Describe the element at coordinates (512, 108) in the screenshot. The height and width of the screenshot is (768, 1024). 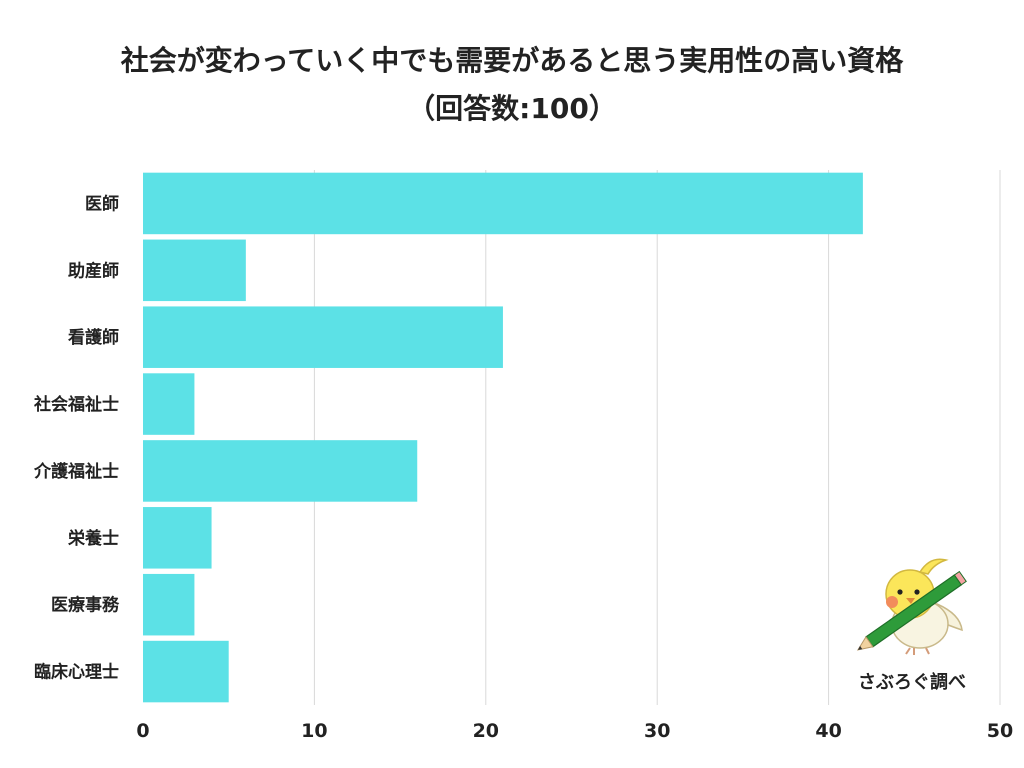
I see `chart-subtitle: （回答数:100）` at that location.